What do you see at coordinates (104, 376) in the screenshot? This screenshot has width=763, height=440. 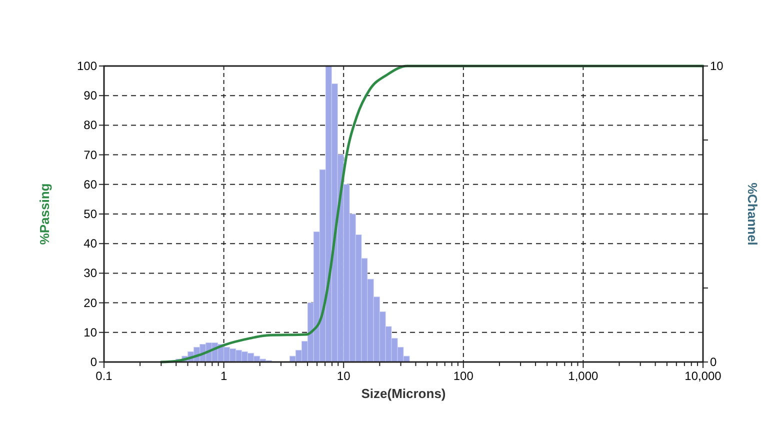 I see `x-tick-label: 0.1` at bounding box center [104, 376].